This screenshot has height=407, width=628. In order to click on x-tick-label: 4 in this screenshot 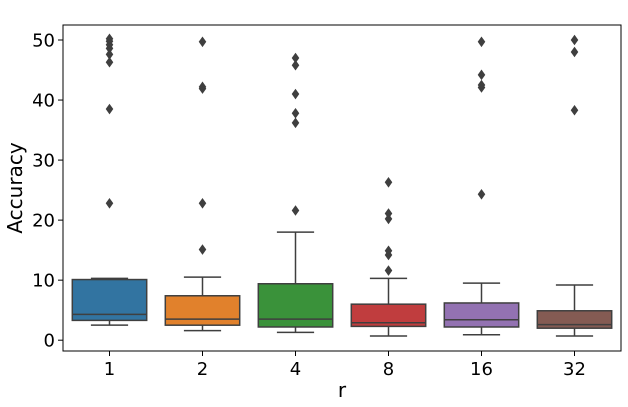, I will do `click(295, 369)`.